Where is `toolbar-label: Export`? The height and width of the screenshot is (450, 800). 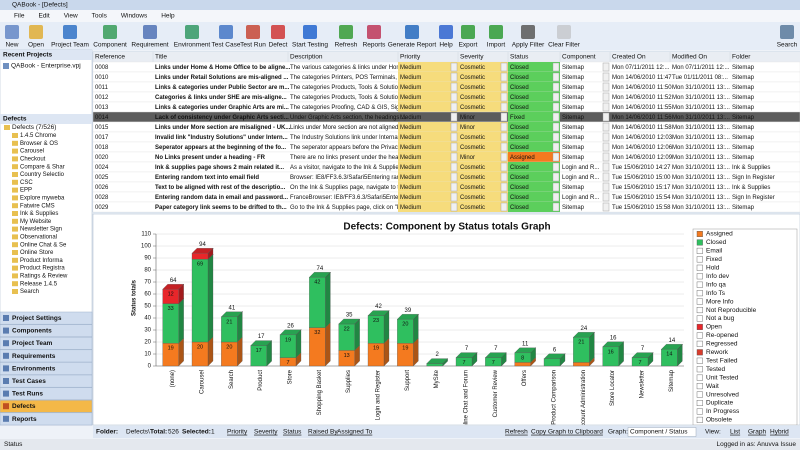
toolbar-label: Export is located at coordinates (468, 45).